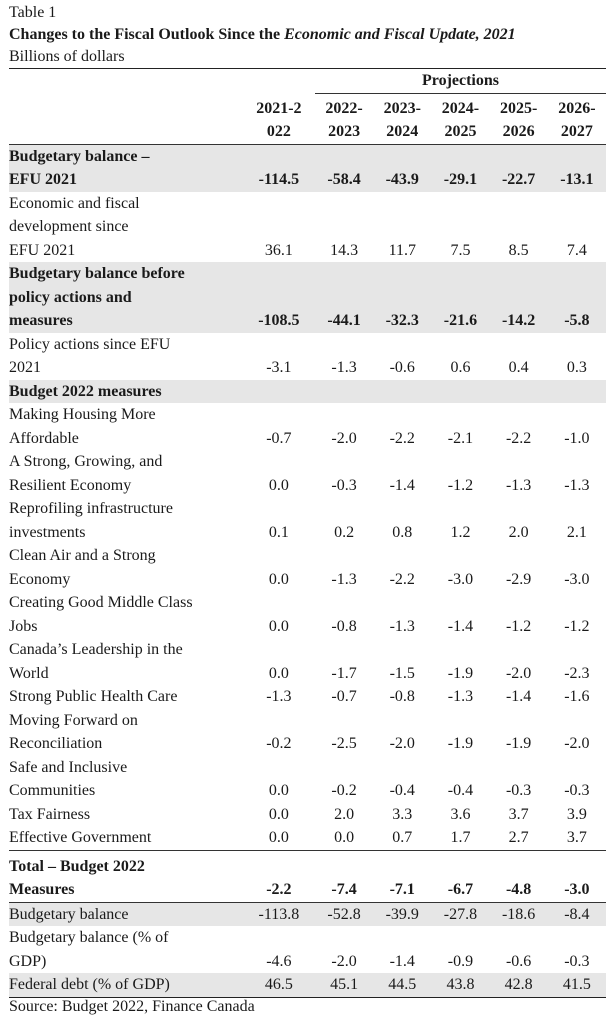 Image resolution: width=610 pixels, height=1024 pixels. I want to click on row-label: Federal debt (% of GDP), so click(126, 985).